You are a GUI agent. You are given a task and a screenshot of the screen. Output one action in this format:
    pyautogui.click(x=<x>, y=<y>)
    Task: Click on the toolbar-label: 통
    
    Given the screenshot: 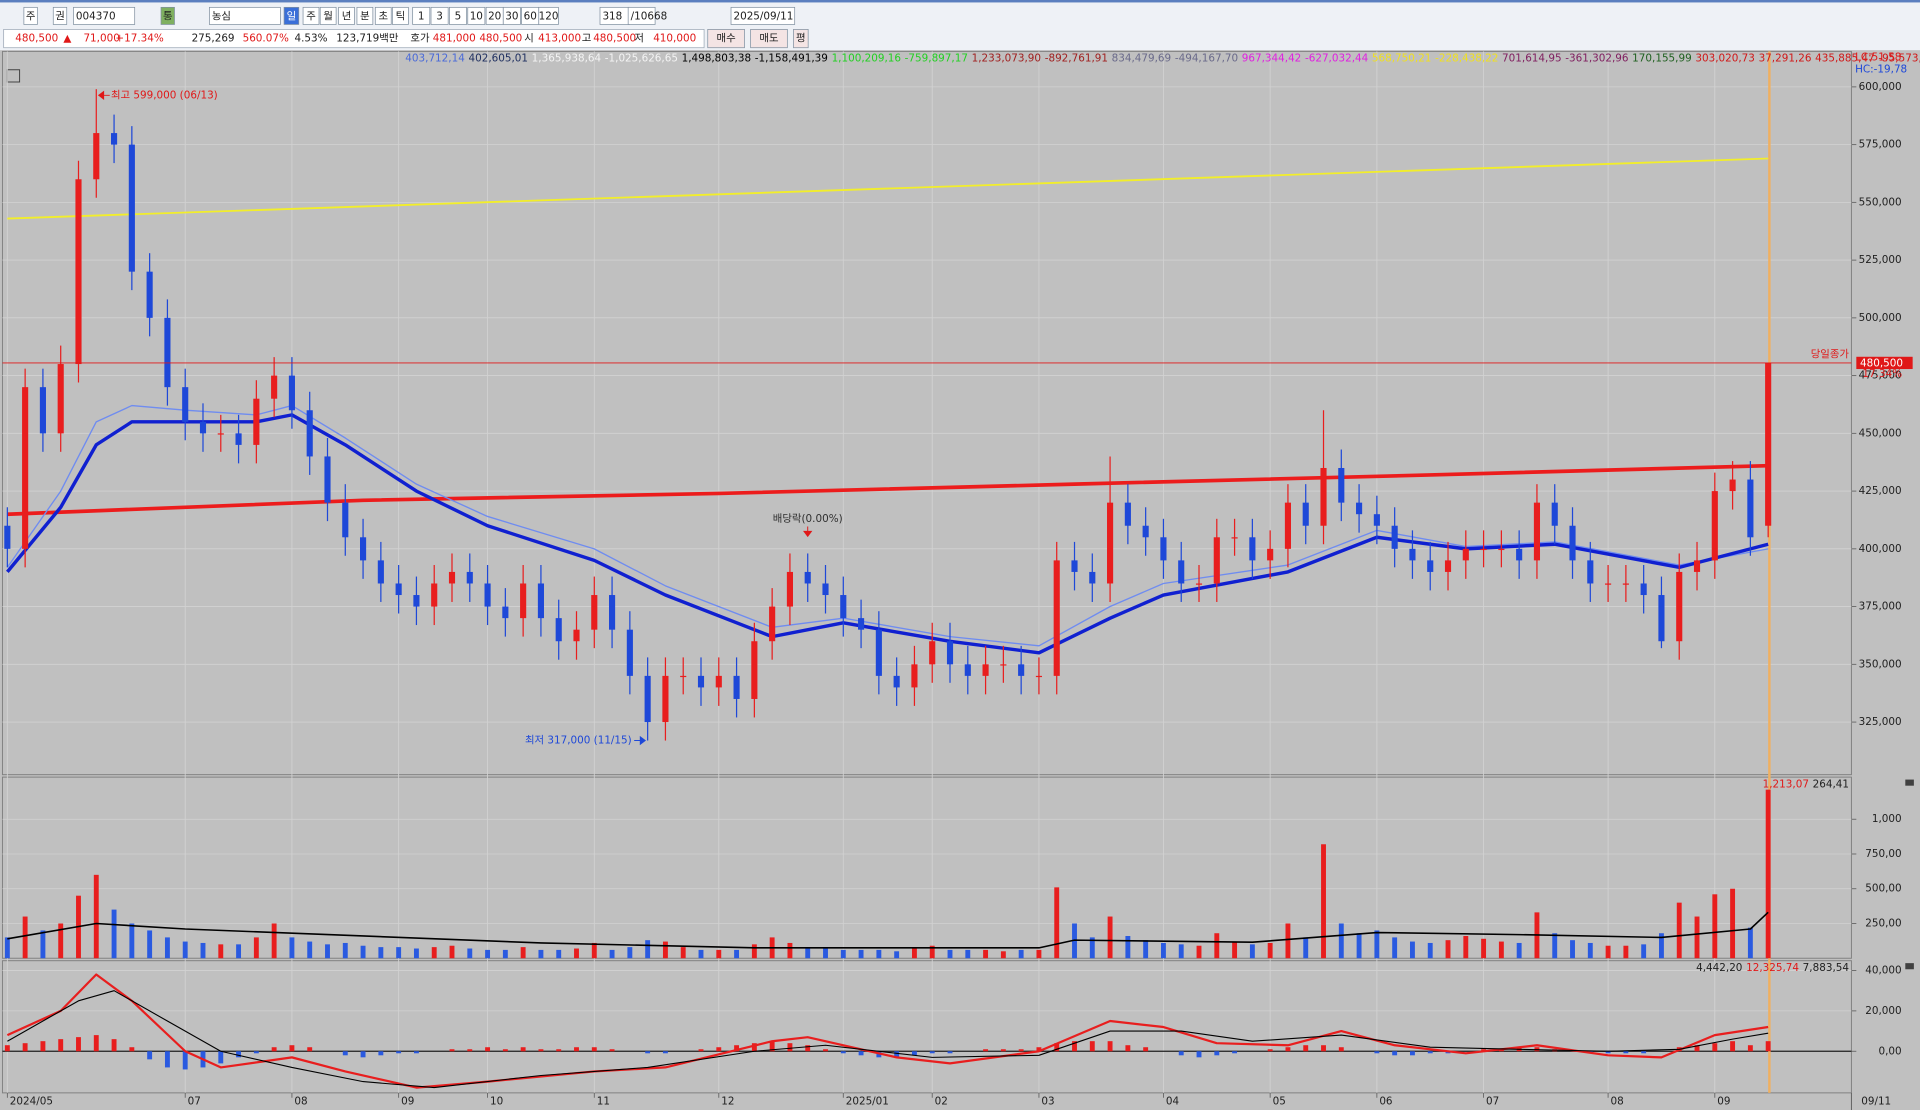 What is the action you would take?
    pyautogui.click(x=168, y=17)
    